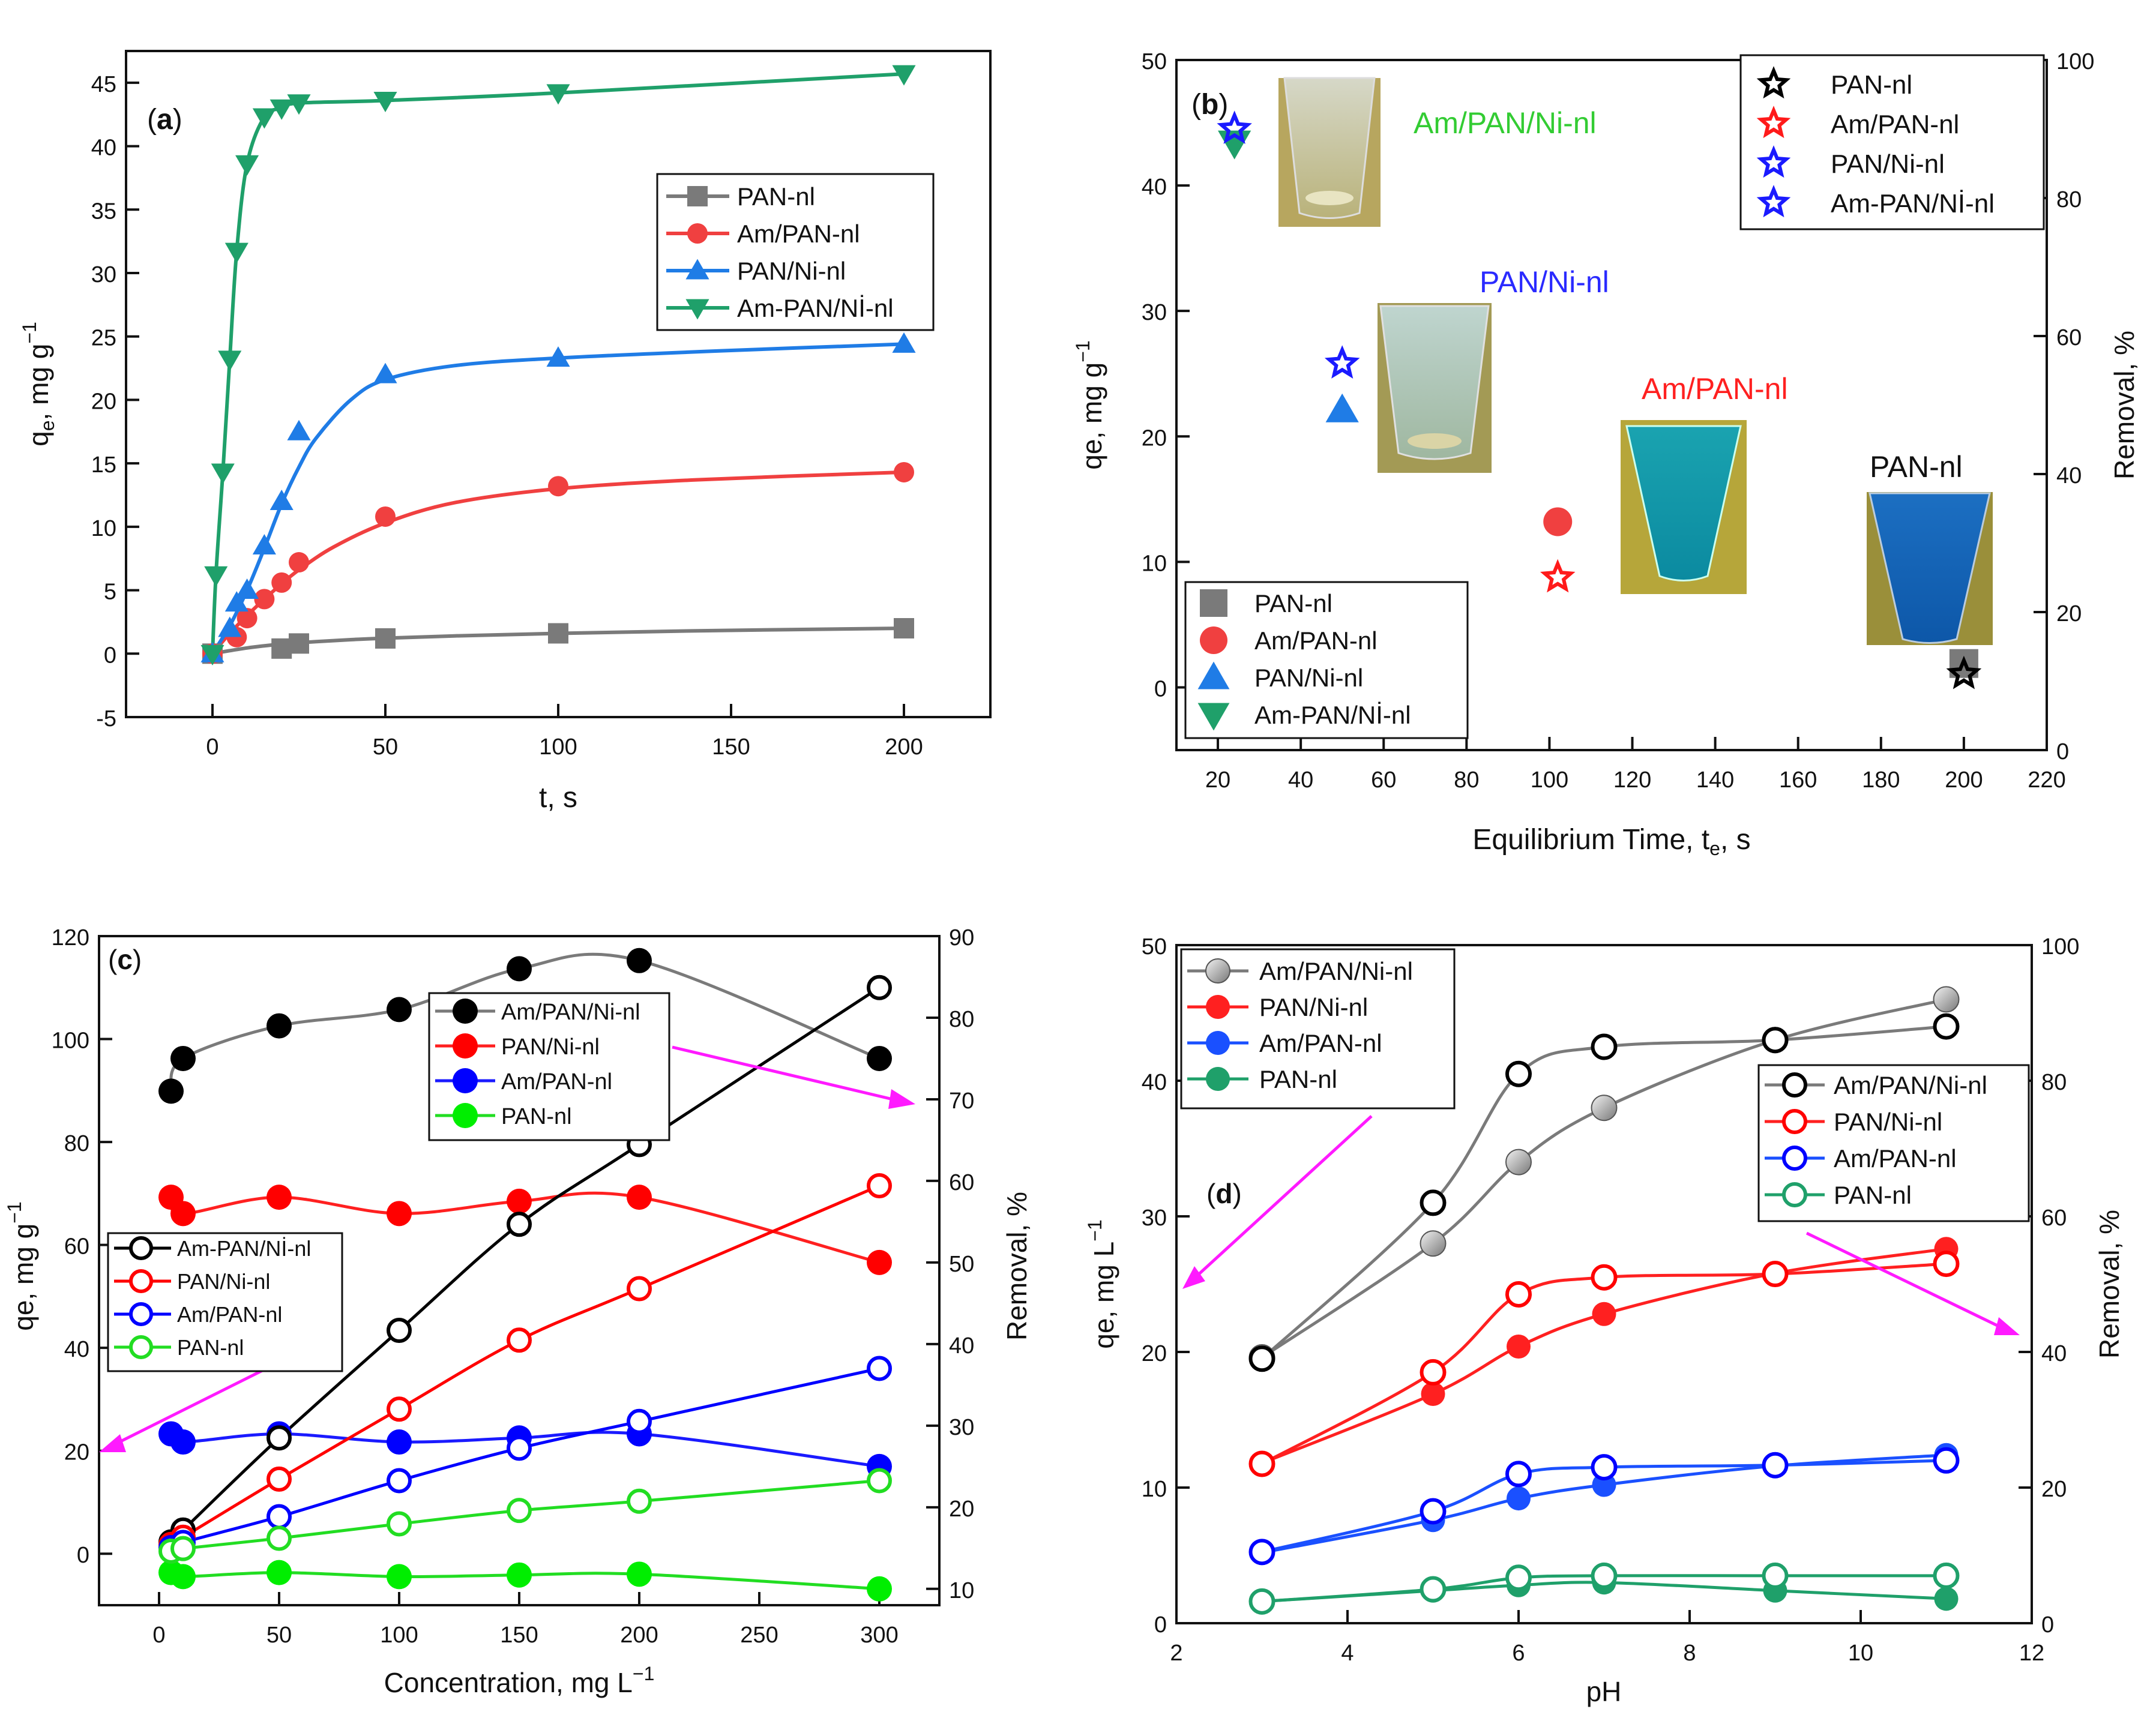 Image resolution: width=2156 pixels, height=1715 pixels. Describe the element at coordinates (1435, 388) in the screenshot. I see `photo-pan-ni-nl` at that location.